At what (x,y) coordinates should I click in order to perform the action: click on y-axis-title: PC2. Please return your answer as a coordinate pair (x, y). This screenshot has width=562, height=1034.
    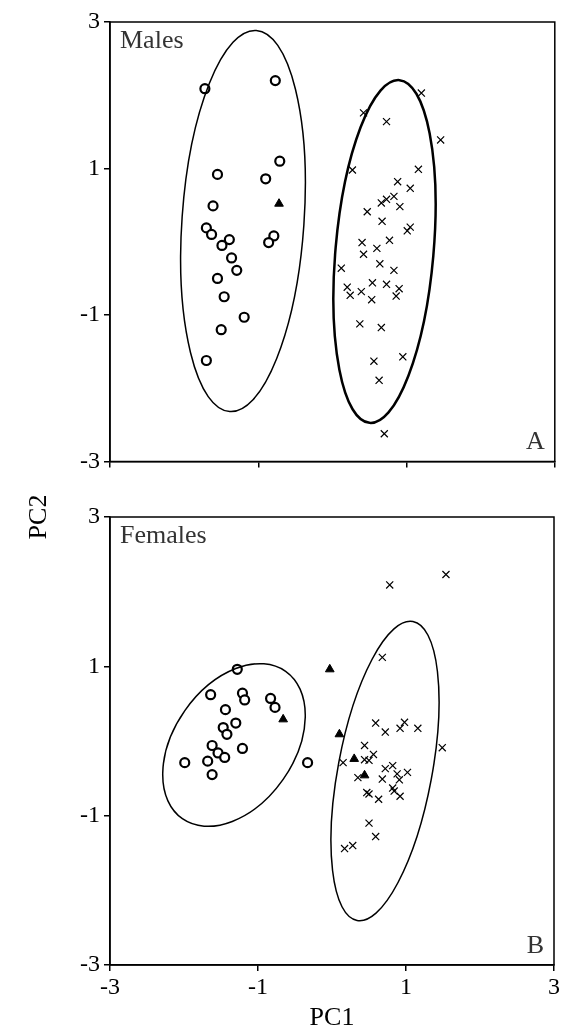
    Looking at the image, I should click on (38, 517).